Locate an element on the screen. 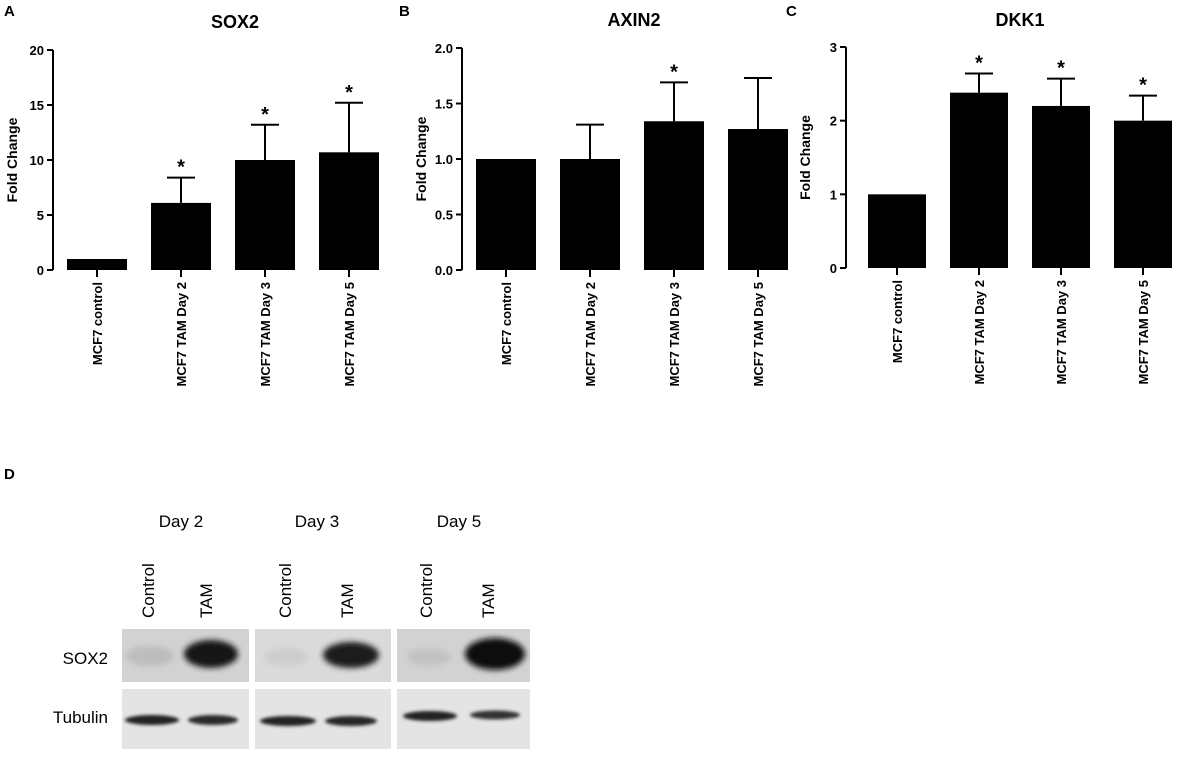  blot-row-label-tubulin: Tubulin is located at coordinates (80, 717).